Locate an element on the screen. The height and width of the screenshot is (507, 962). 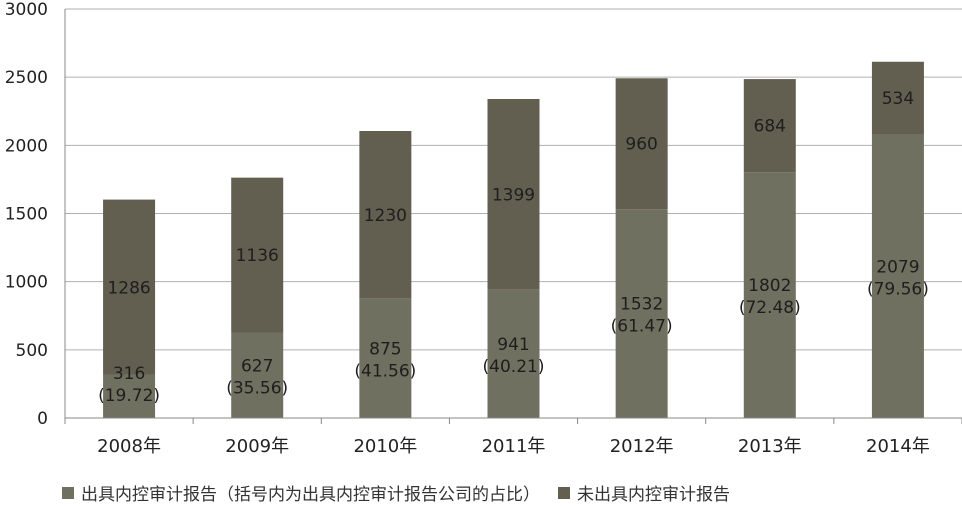
data-label-issued: 316 is located at coordinates (129, 374).